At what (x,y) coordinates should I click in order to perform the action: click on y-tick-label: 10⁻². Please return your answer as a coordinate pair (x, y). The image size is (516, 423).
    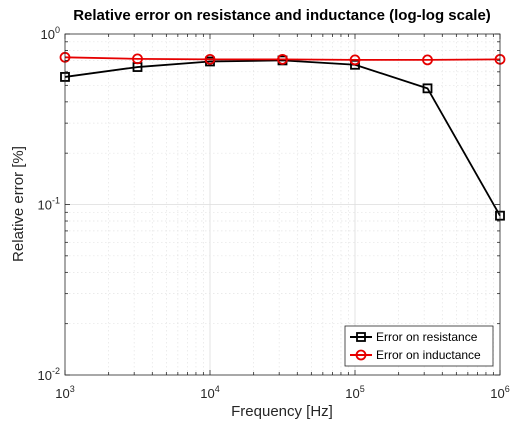
    Looking at the image, I should click on (49, 374).